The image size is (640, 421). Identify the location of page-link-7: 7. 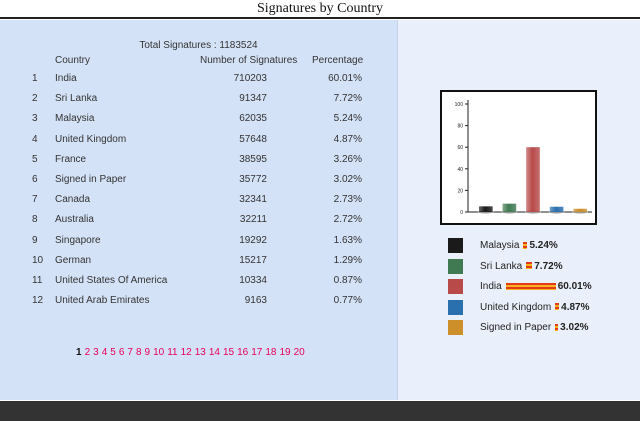
(130, 352).